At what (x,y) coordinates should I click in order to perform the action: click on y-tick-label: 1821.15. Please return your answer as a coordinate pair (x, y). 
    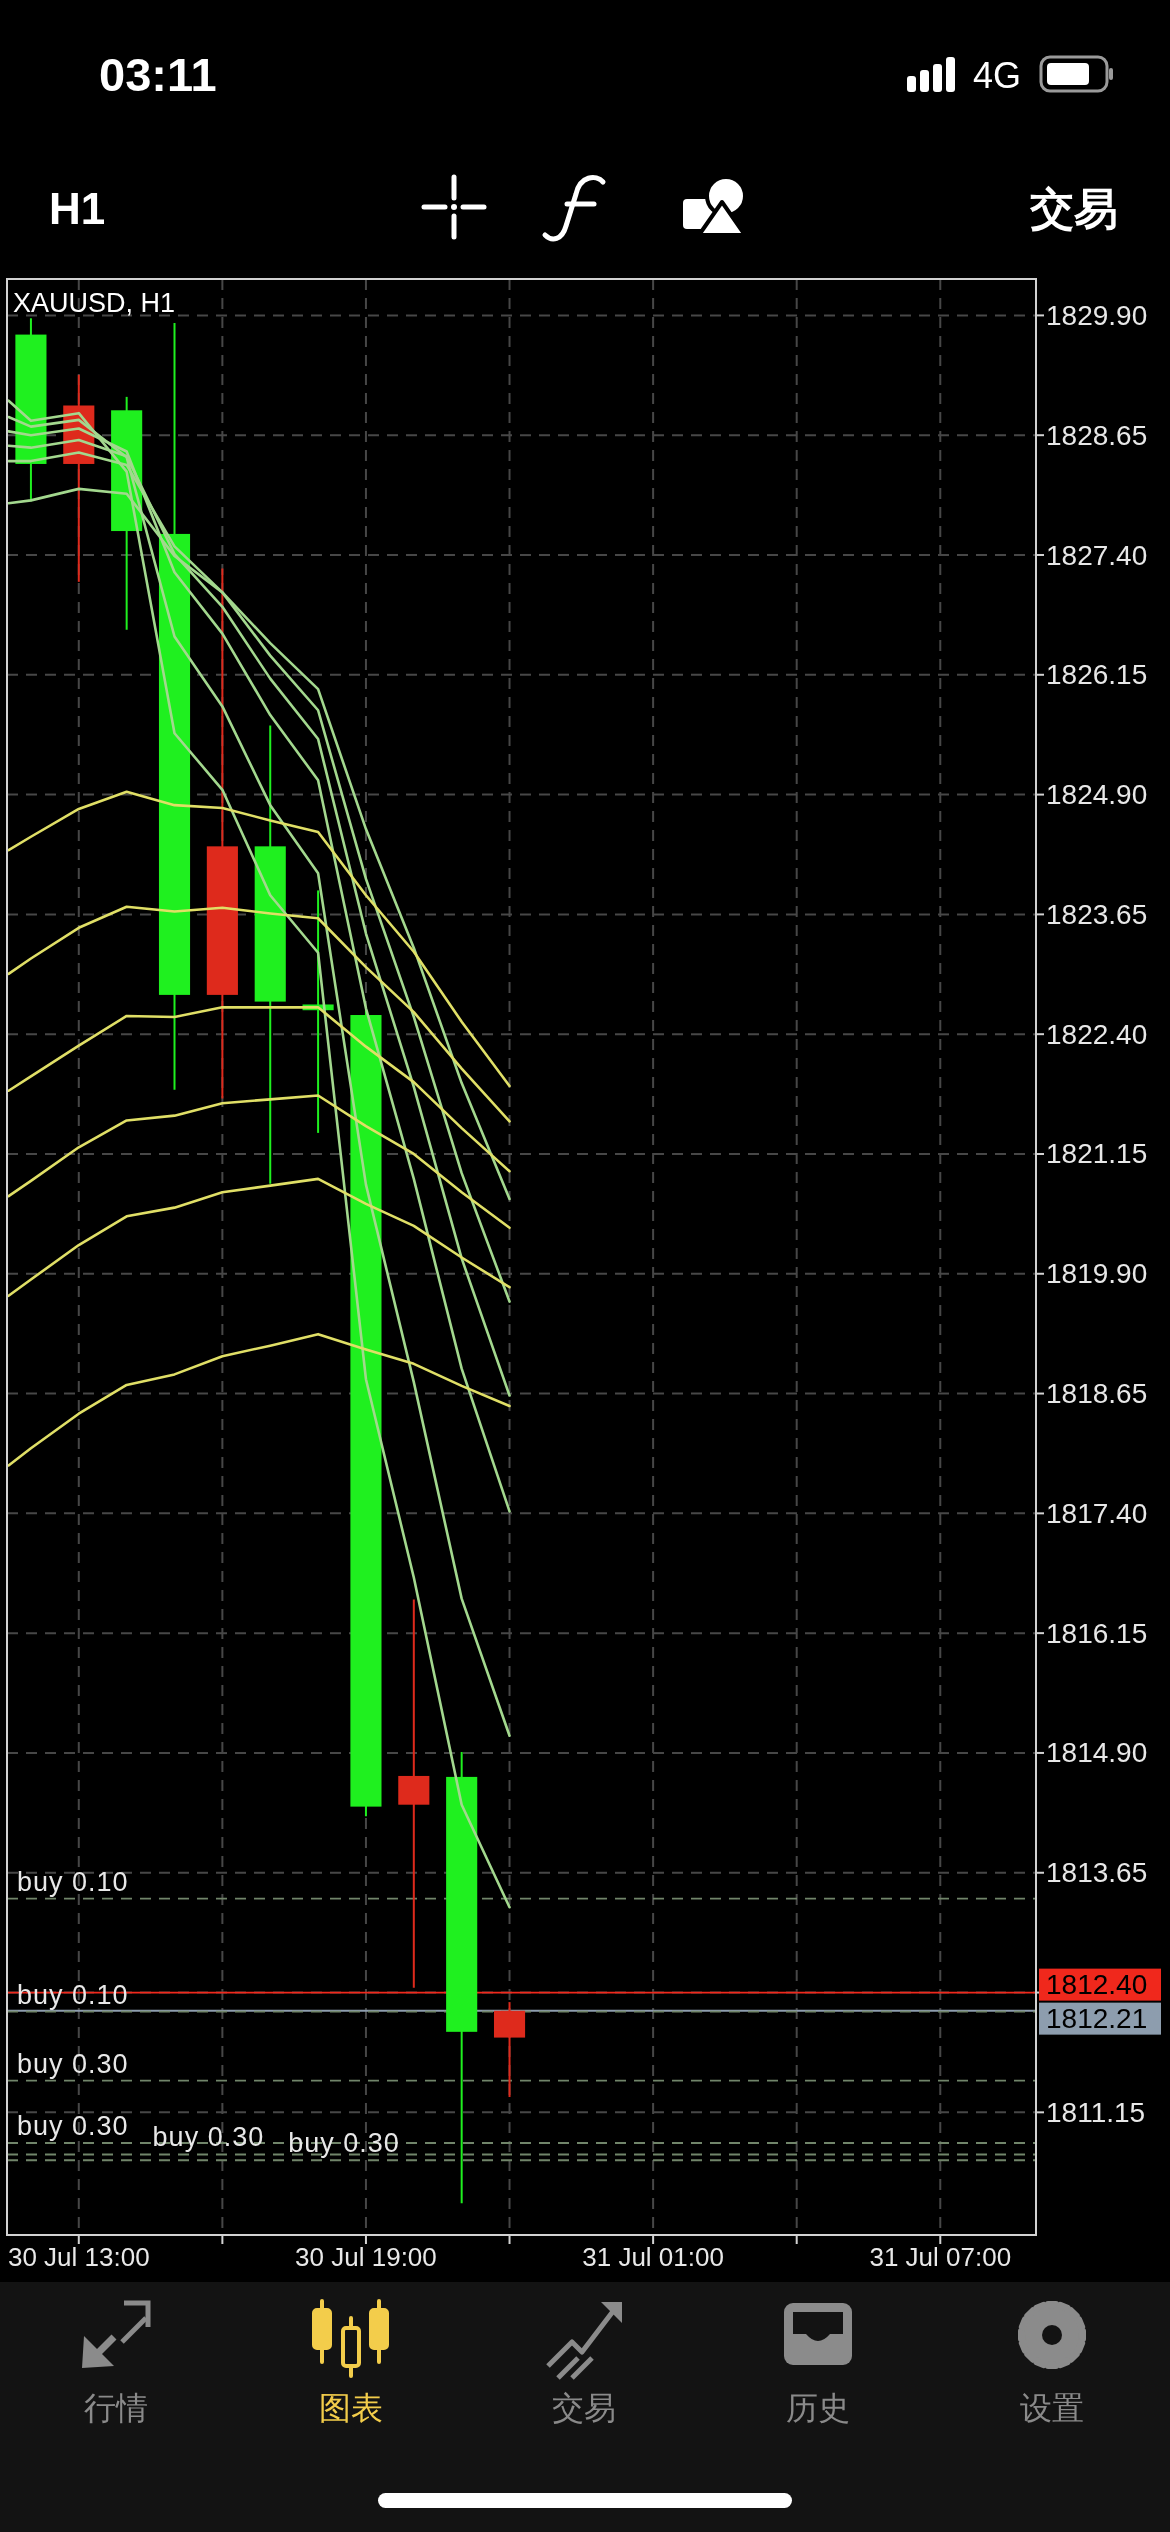
    Looking at the image, I should click on (1097, 1154).